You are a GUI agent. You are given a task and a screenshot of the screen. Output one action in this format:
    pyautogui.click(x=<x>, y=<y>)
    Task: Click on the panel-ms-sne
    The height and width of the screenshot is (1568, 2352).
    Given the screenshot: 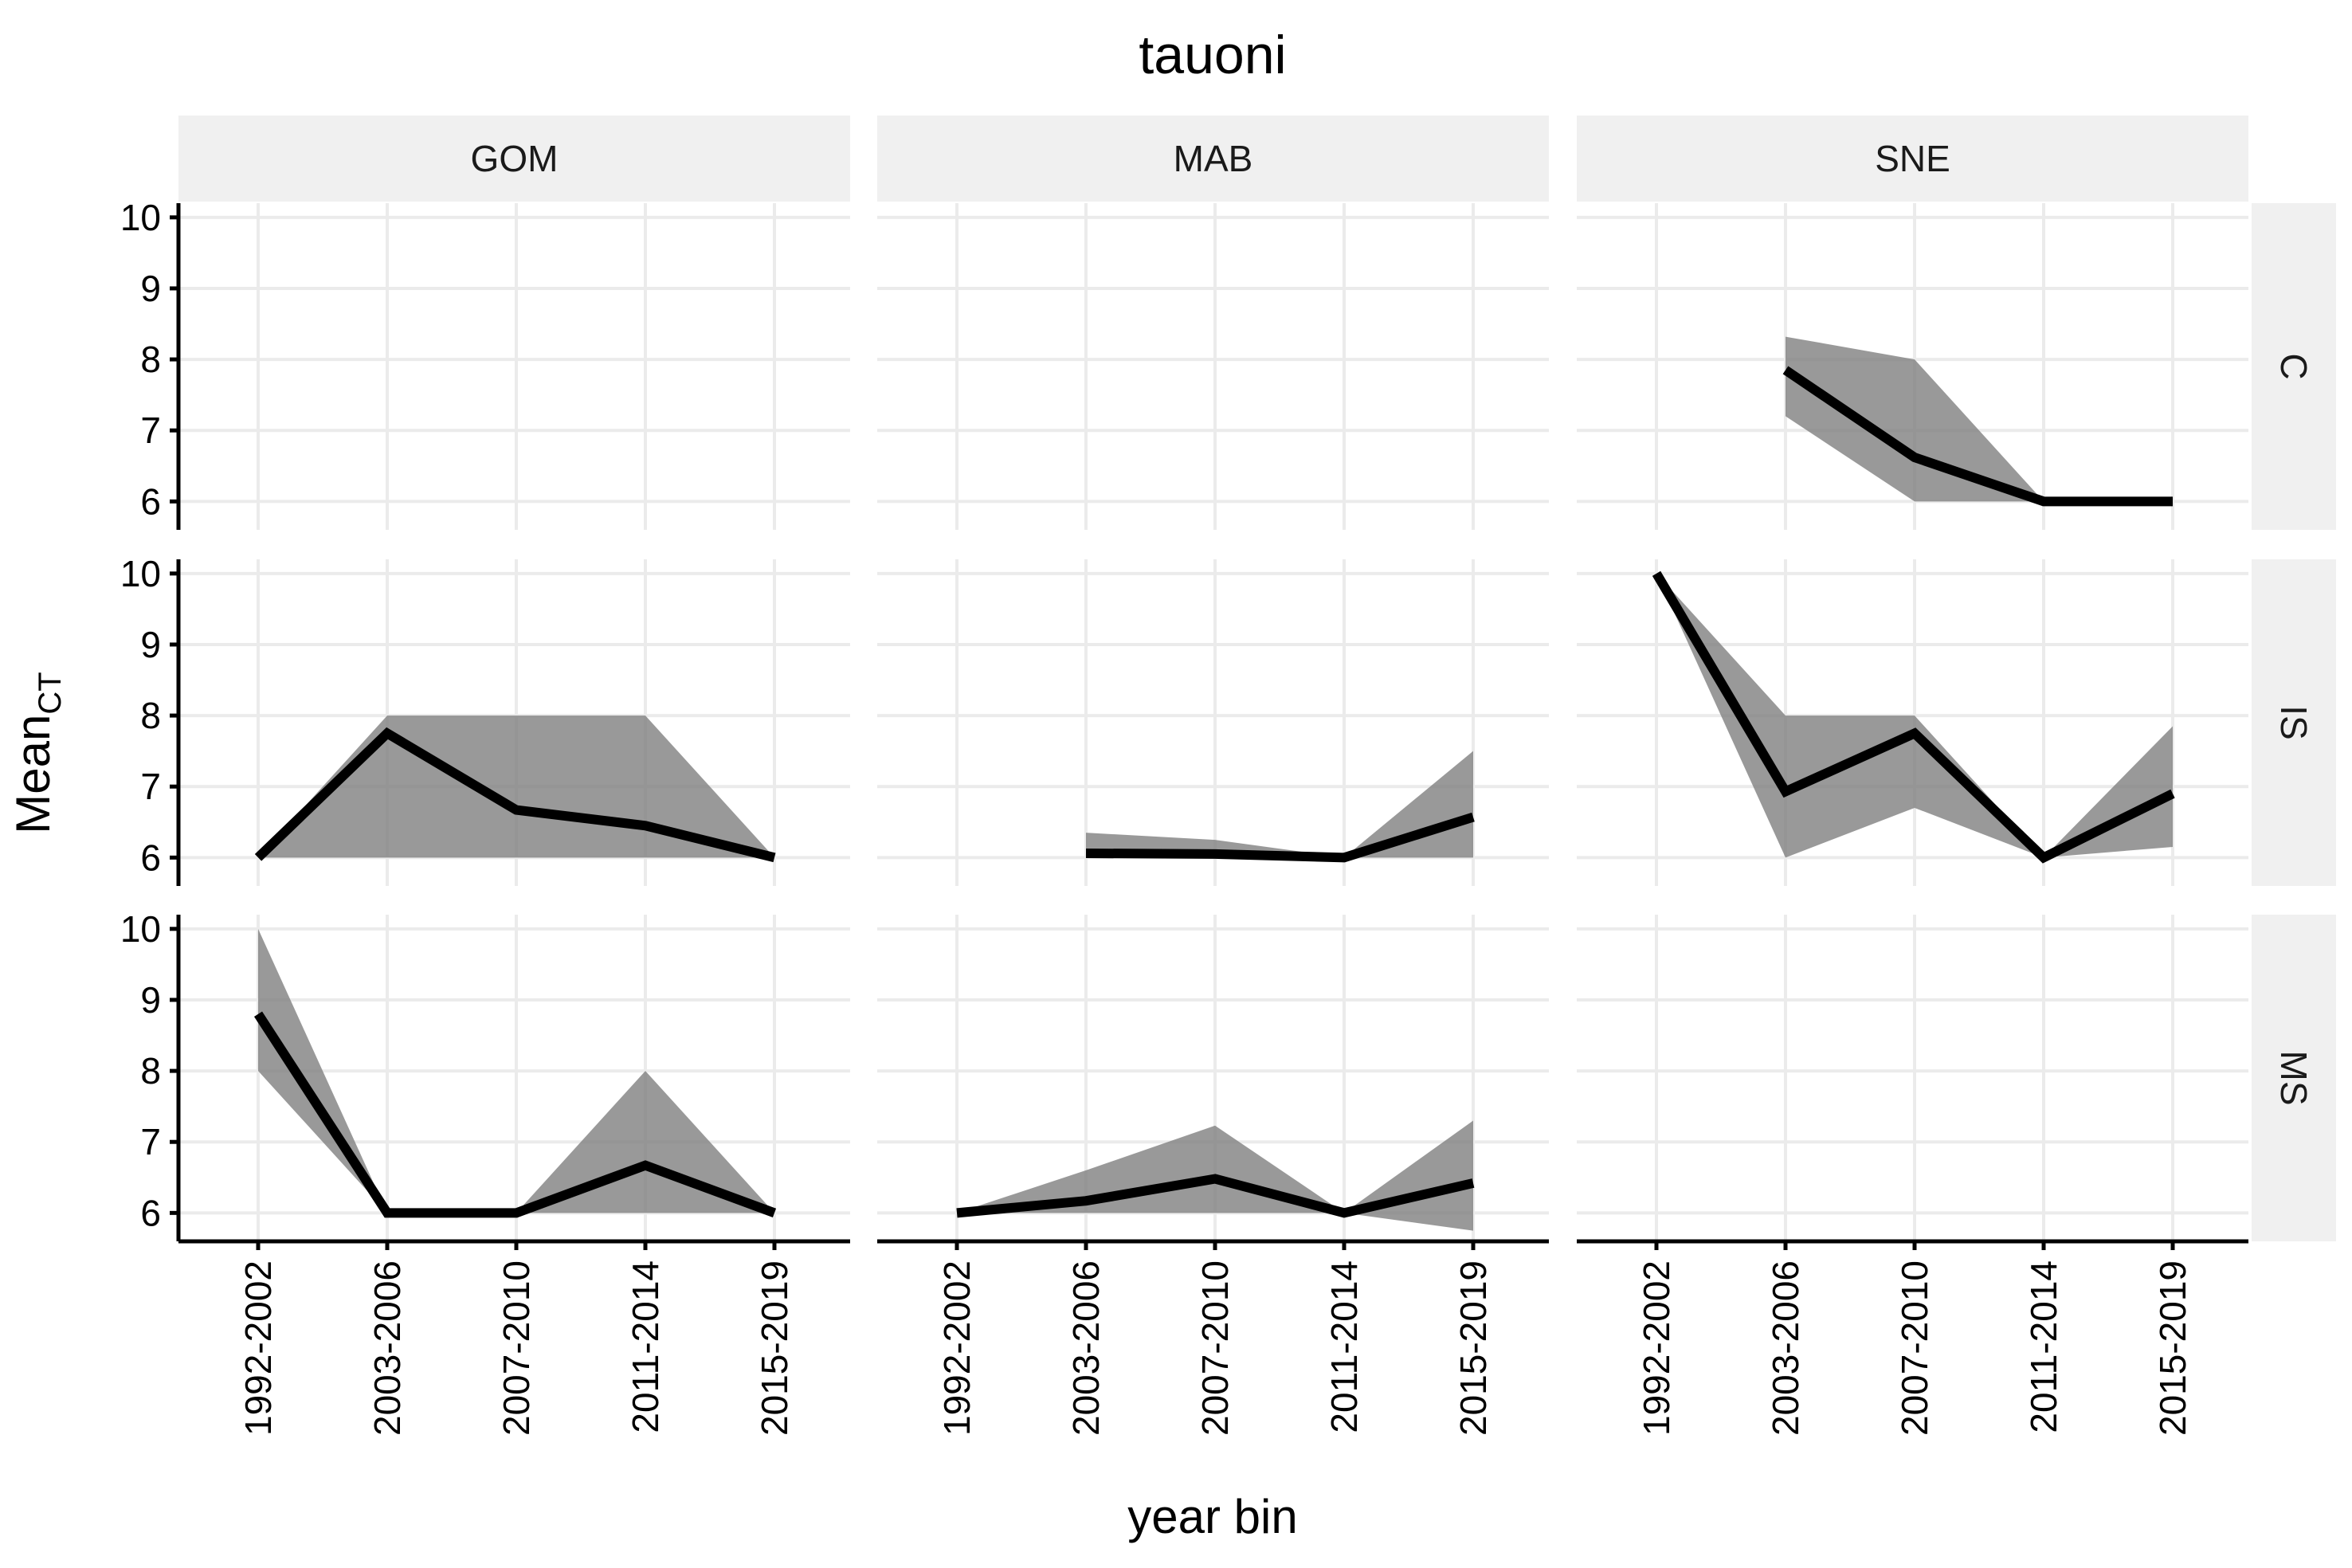 What is the action you would take?
    pyautogui.click(x=1912, y=1078)
    